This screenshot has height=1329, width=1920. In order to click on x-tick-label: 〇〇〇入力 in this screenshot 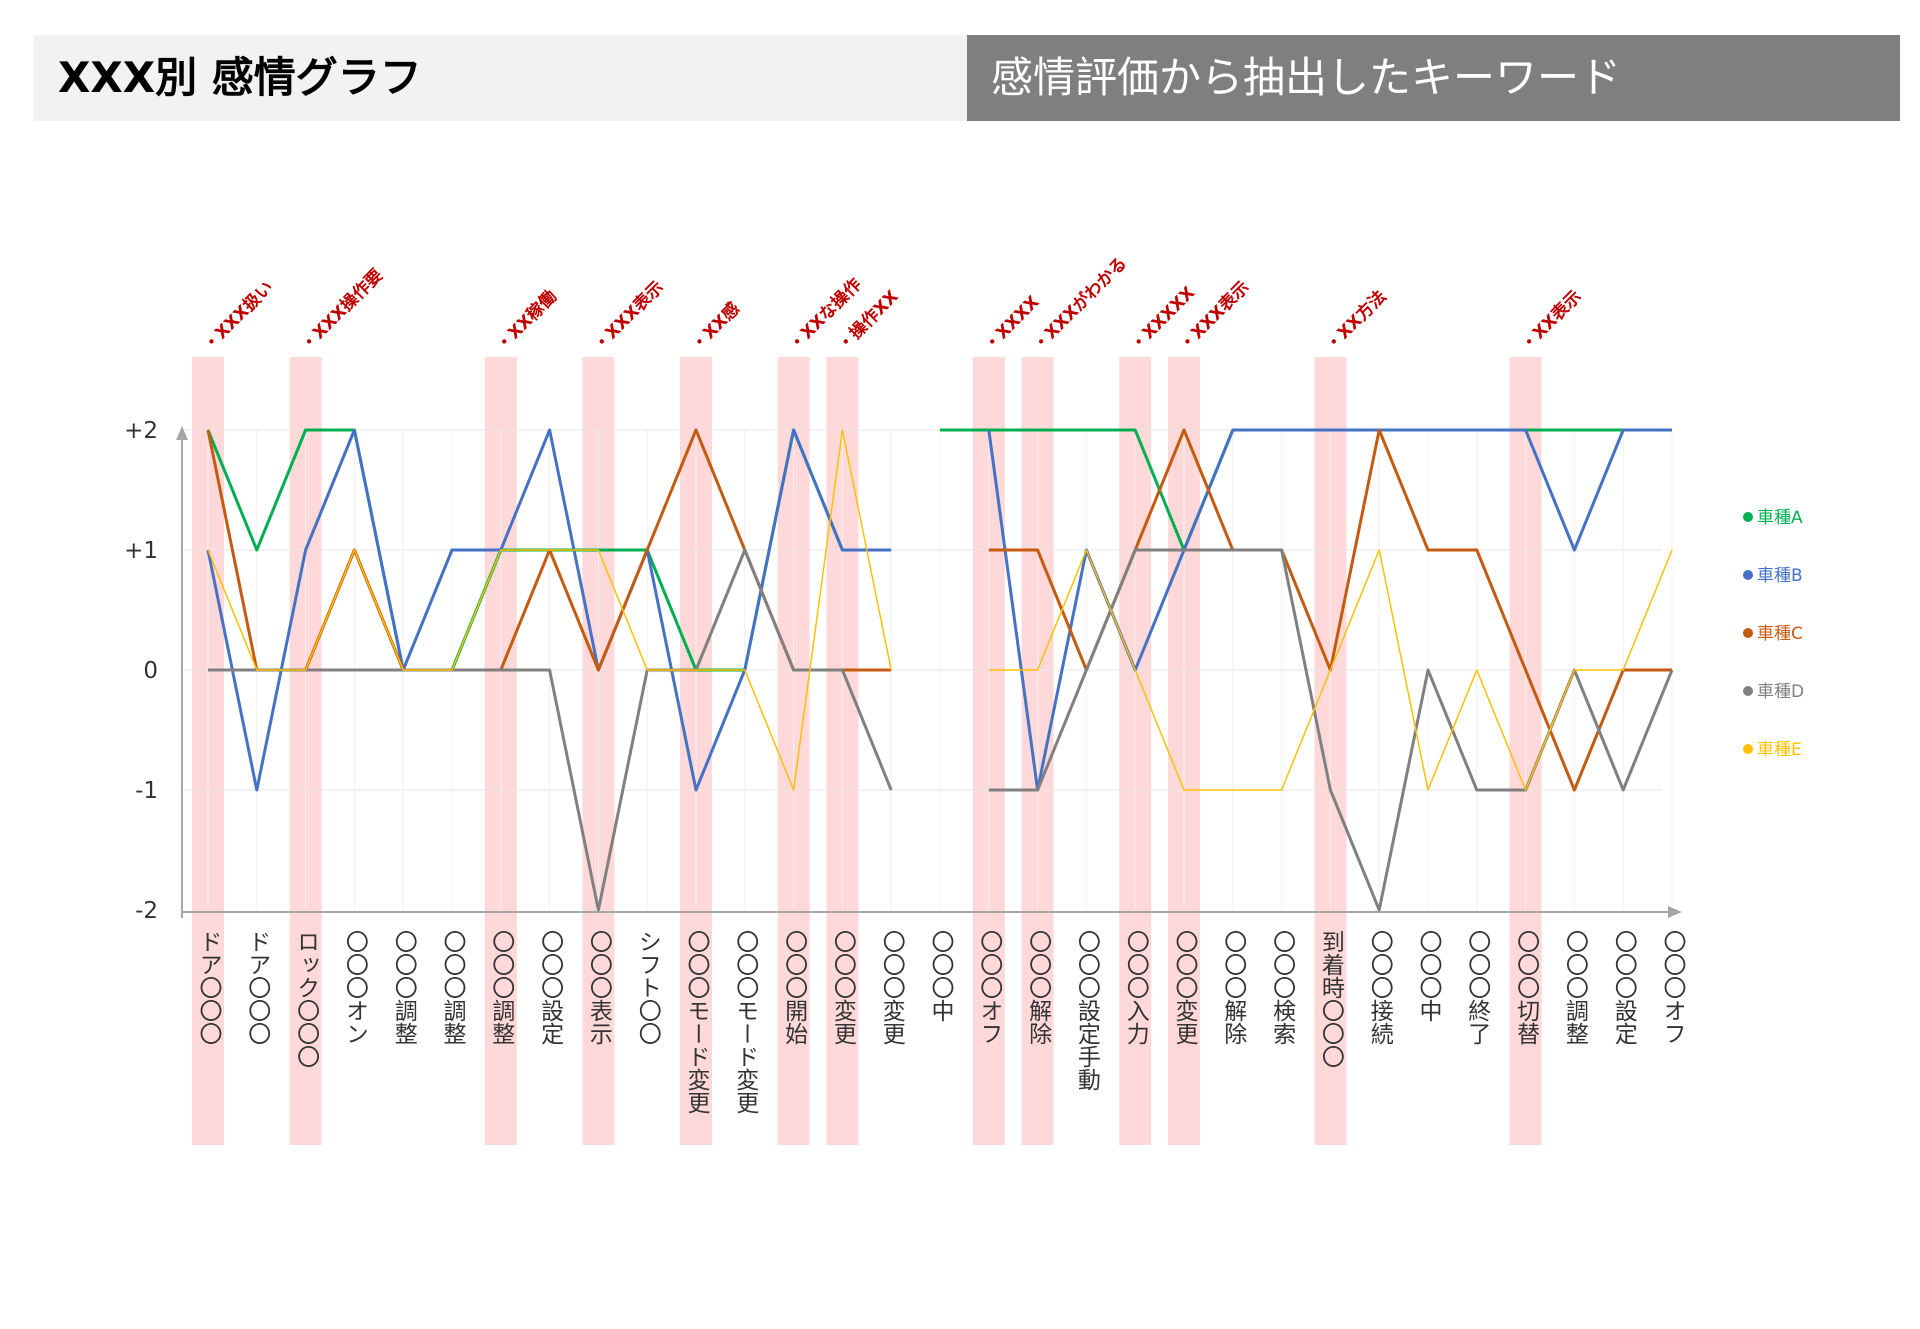, I will do `click(1136, 987)`.